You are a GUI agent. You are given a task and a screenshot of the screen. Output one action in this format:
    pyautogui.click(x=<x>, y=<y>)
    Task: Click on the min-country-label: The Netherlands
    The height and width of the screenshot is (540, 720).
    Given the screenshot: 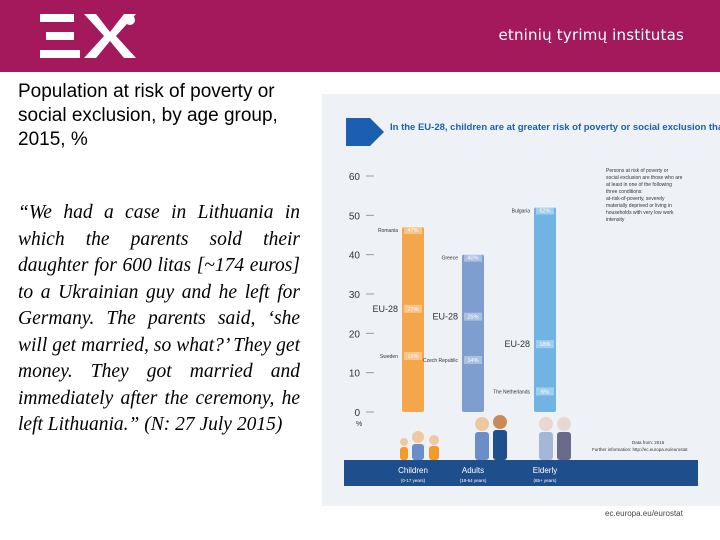 What is the action you would take?
    pyautogui.click(x=511, y=392)
    